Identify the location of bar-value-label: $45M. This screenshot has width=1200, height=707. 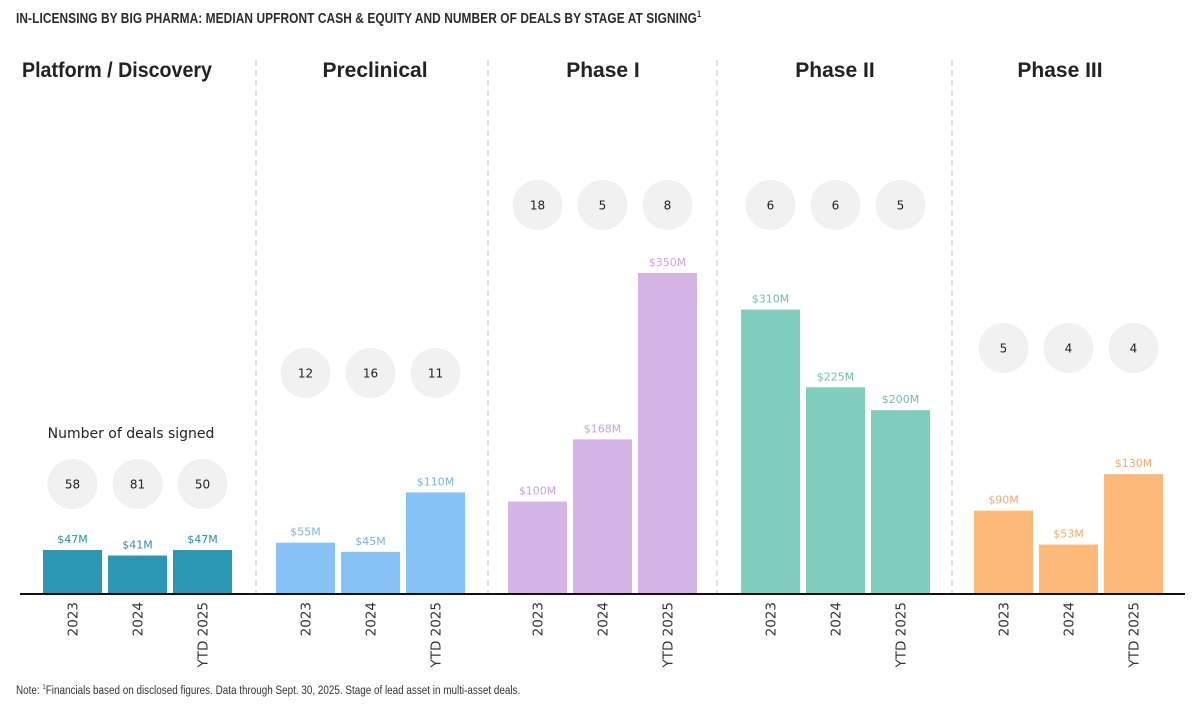
(370, 541).